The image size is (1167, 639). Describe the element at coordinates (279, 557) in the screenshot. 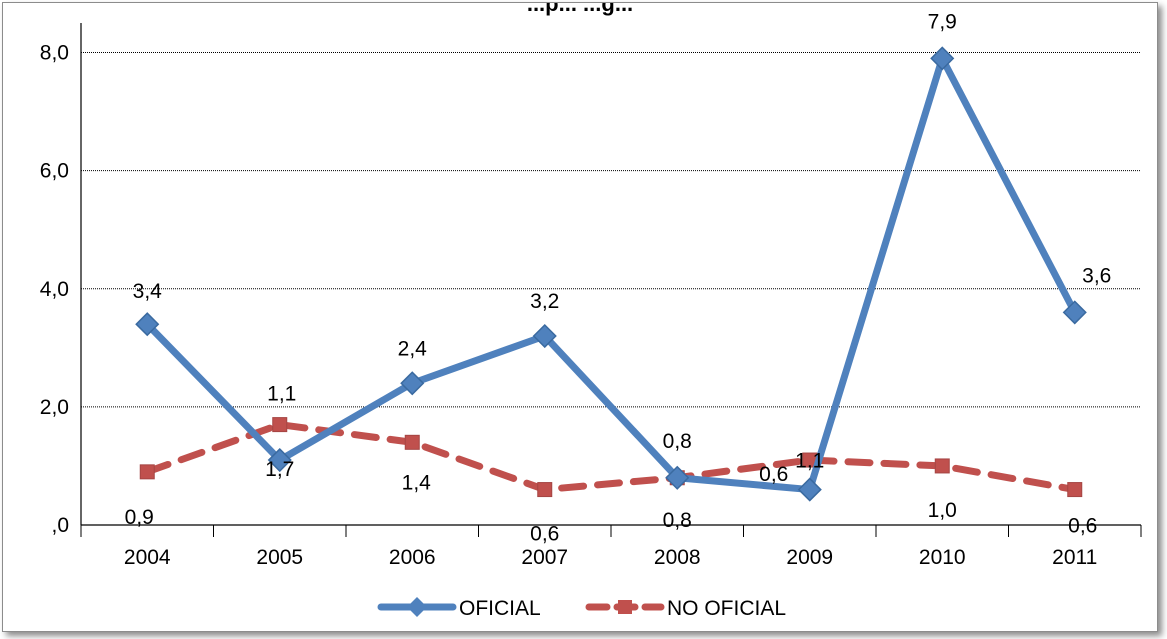

I see `x-tick-label: 2005` at that location.